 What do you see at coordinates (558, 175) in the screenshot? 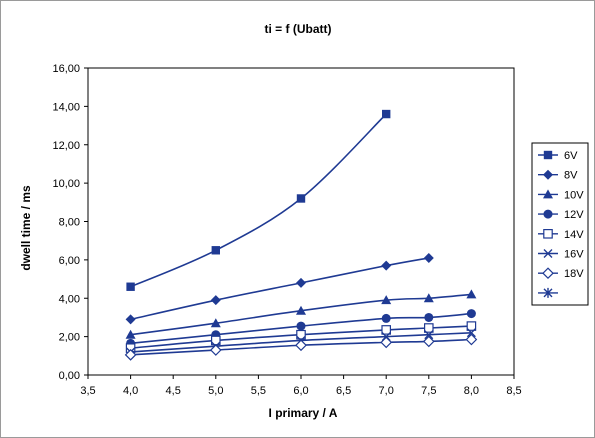
I see `legend-item: 8V` at bounding box center [558, 175].